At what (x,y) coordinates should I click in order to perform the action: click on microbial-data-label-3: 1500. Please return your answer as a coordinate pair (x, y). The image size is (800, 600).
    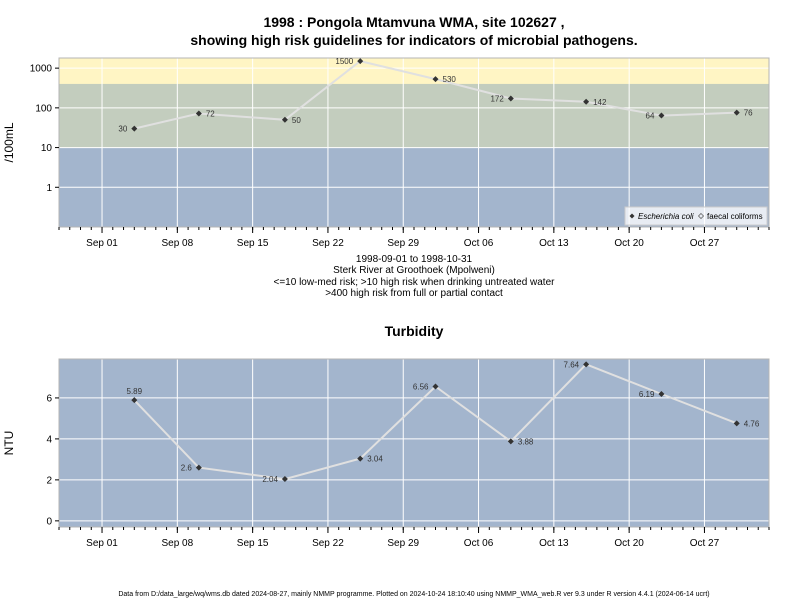
    Looking at the image, I should click on (344, 61).